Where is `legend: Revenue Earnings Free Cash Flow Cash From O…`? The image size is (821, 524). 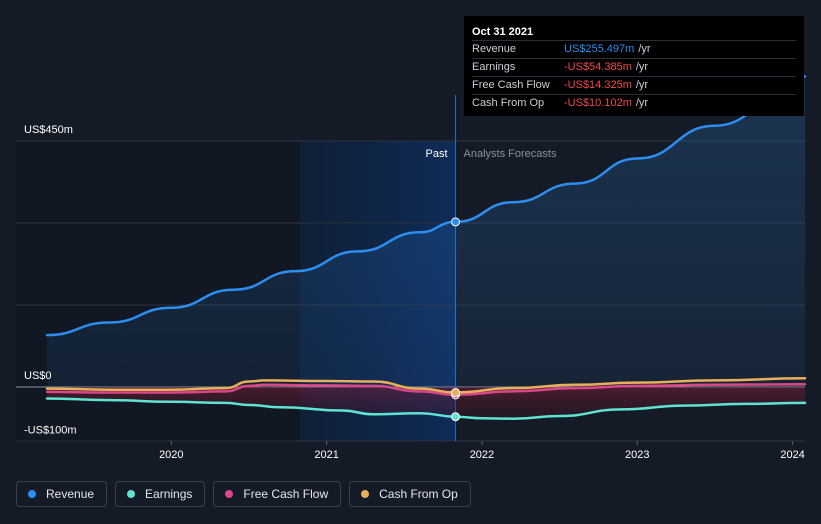
legend: Revenue Earnings Free Cash Flow Cash From O… is located at coordinates (243, 494).